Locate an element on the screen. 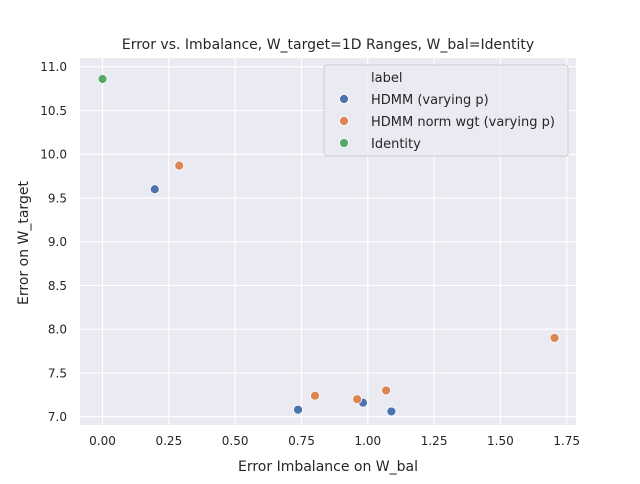 The image size is (640, 484). x-tick-label: 0.75 is located at coordinates (301, 441).